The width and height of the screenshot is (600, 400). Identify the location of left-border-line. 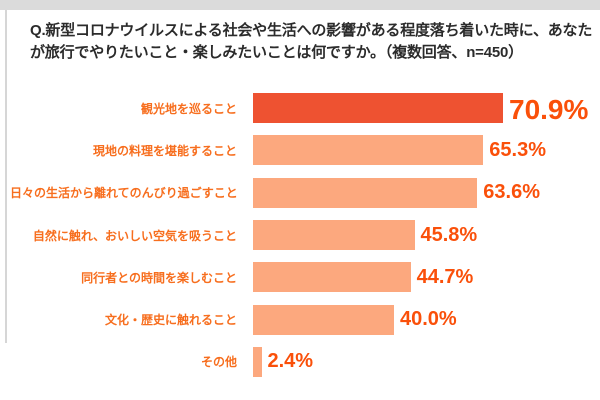
(6, 176).